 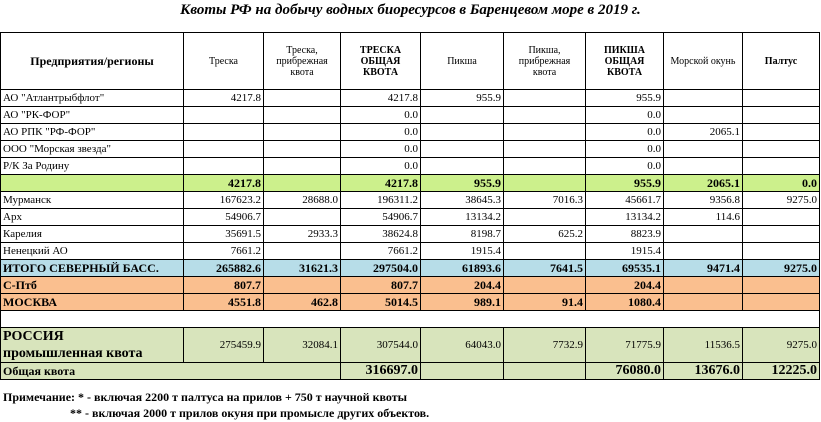 What do you see at coordinates (92, 132) in the screenshot?
I see `row-label: АО РПК "РФ-ФОР"` at bounding box center [92, 132].